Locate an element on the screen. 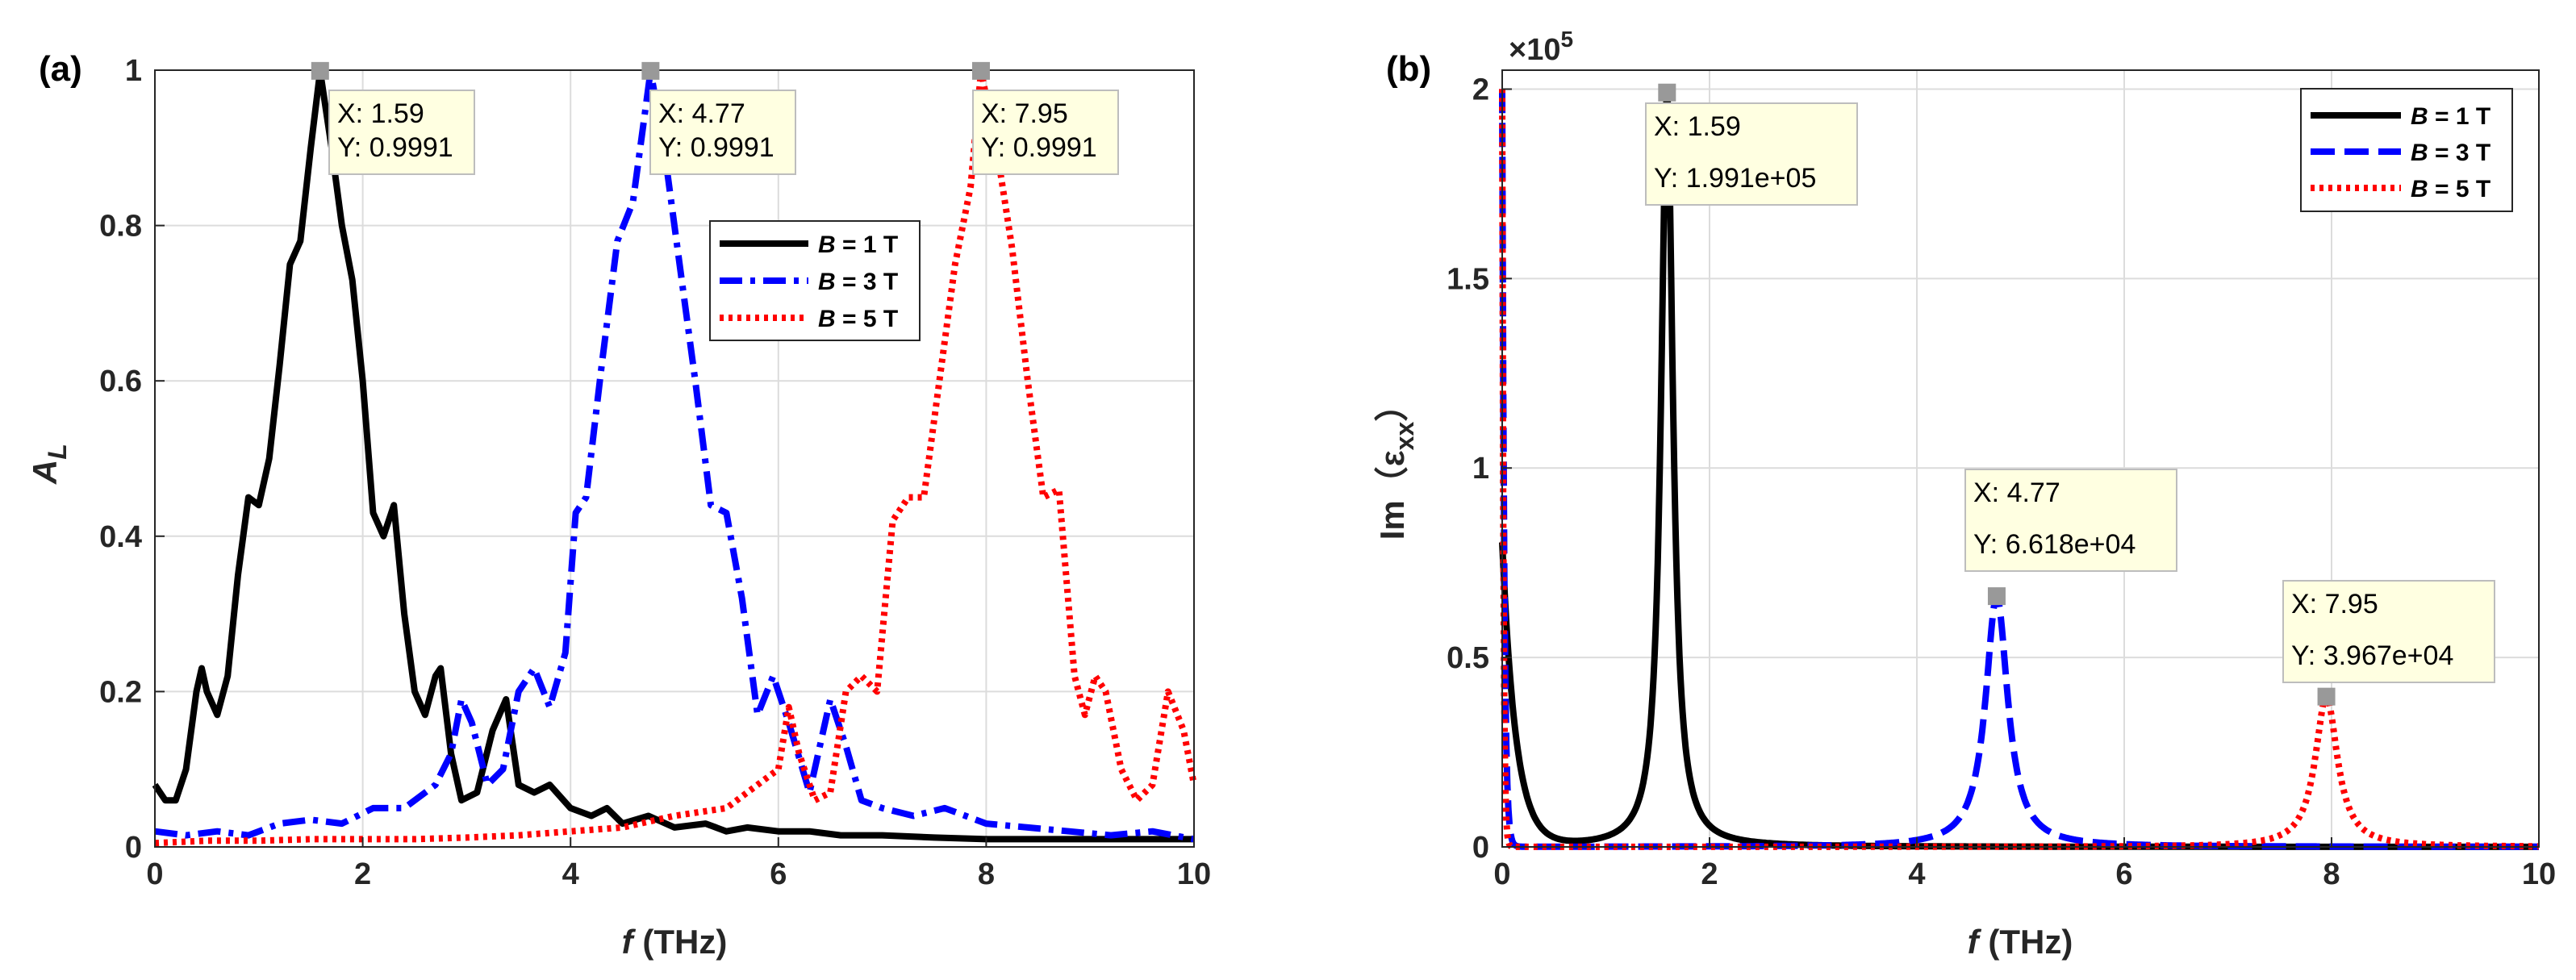  panel-b-legend-b1-var: B is located at coordinates (2419, 117).